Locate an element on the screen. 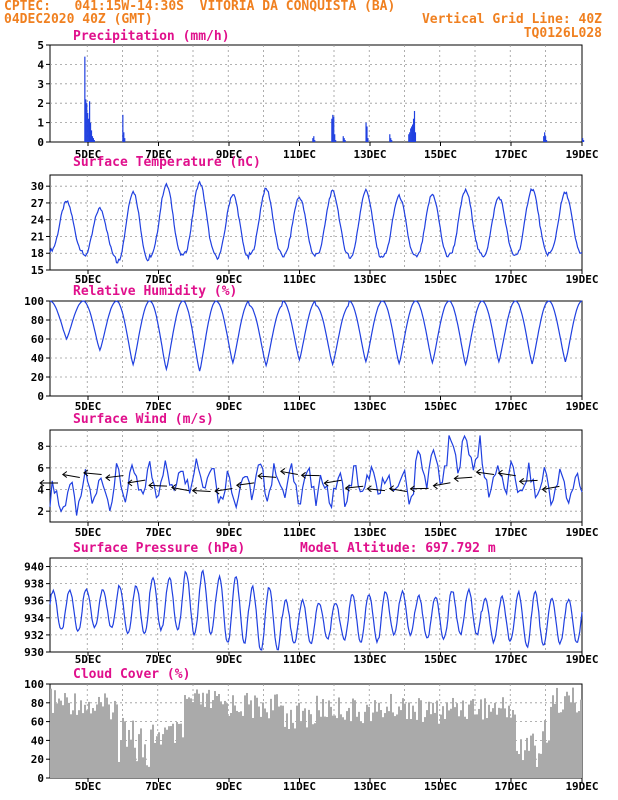 The height and width of the screenshot is (800, 618). y-tick-label: 80 is located at coordinates (37, 320).